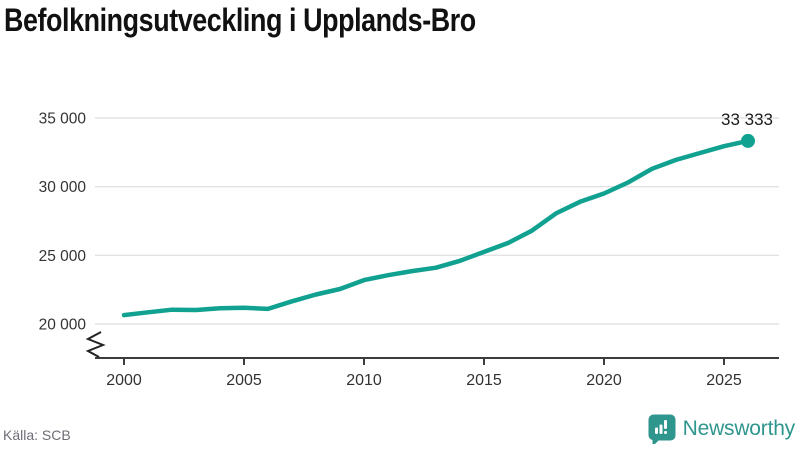  What do you see at coordinates (604, 380) in the screenshot?
I see `x-tick-label: 2020` at bounding box center [604, 380].